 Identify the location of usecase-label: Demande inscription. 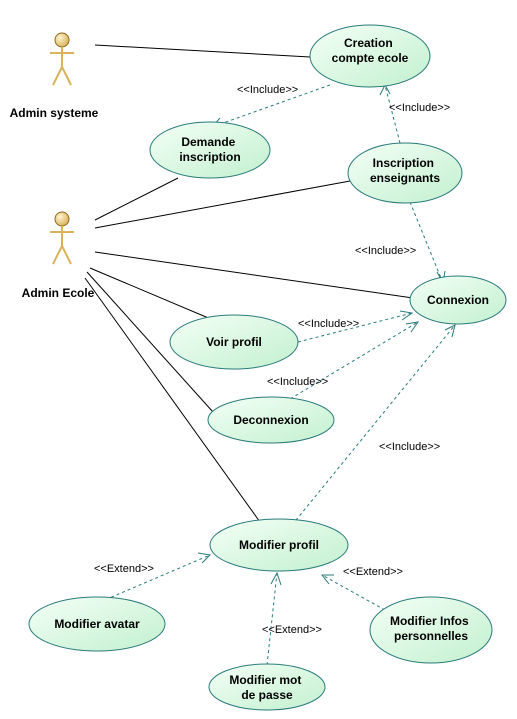
(209, 149).